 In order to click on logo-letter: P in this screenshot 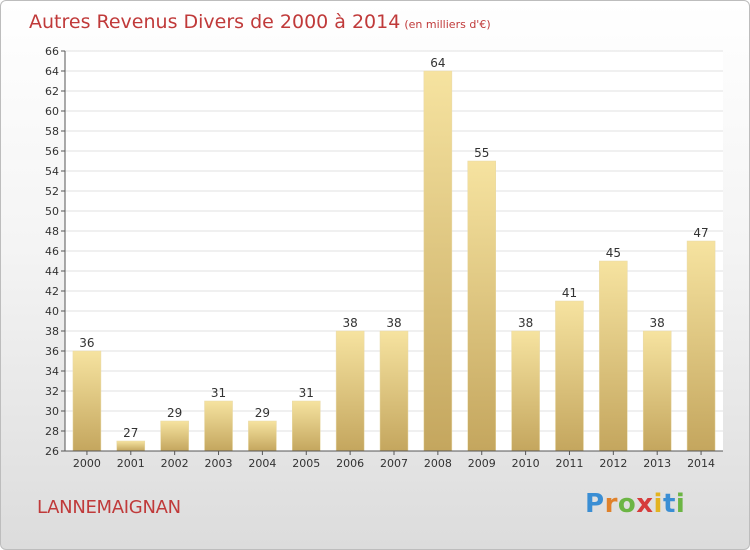, I will do `click(595, 504)`.